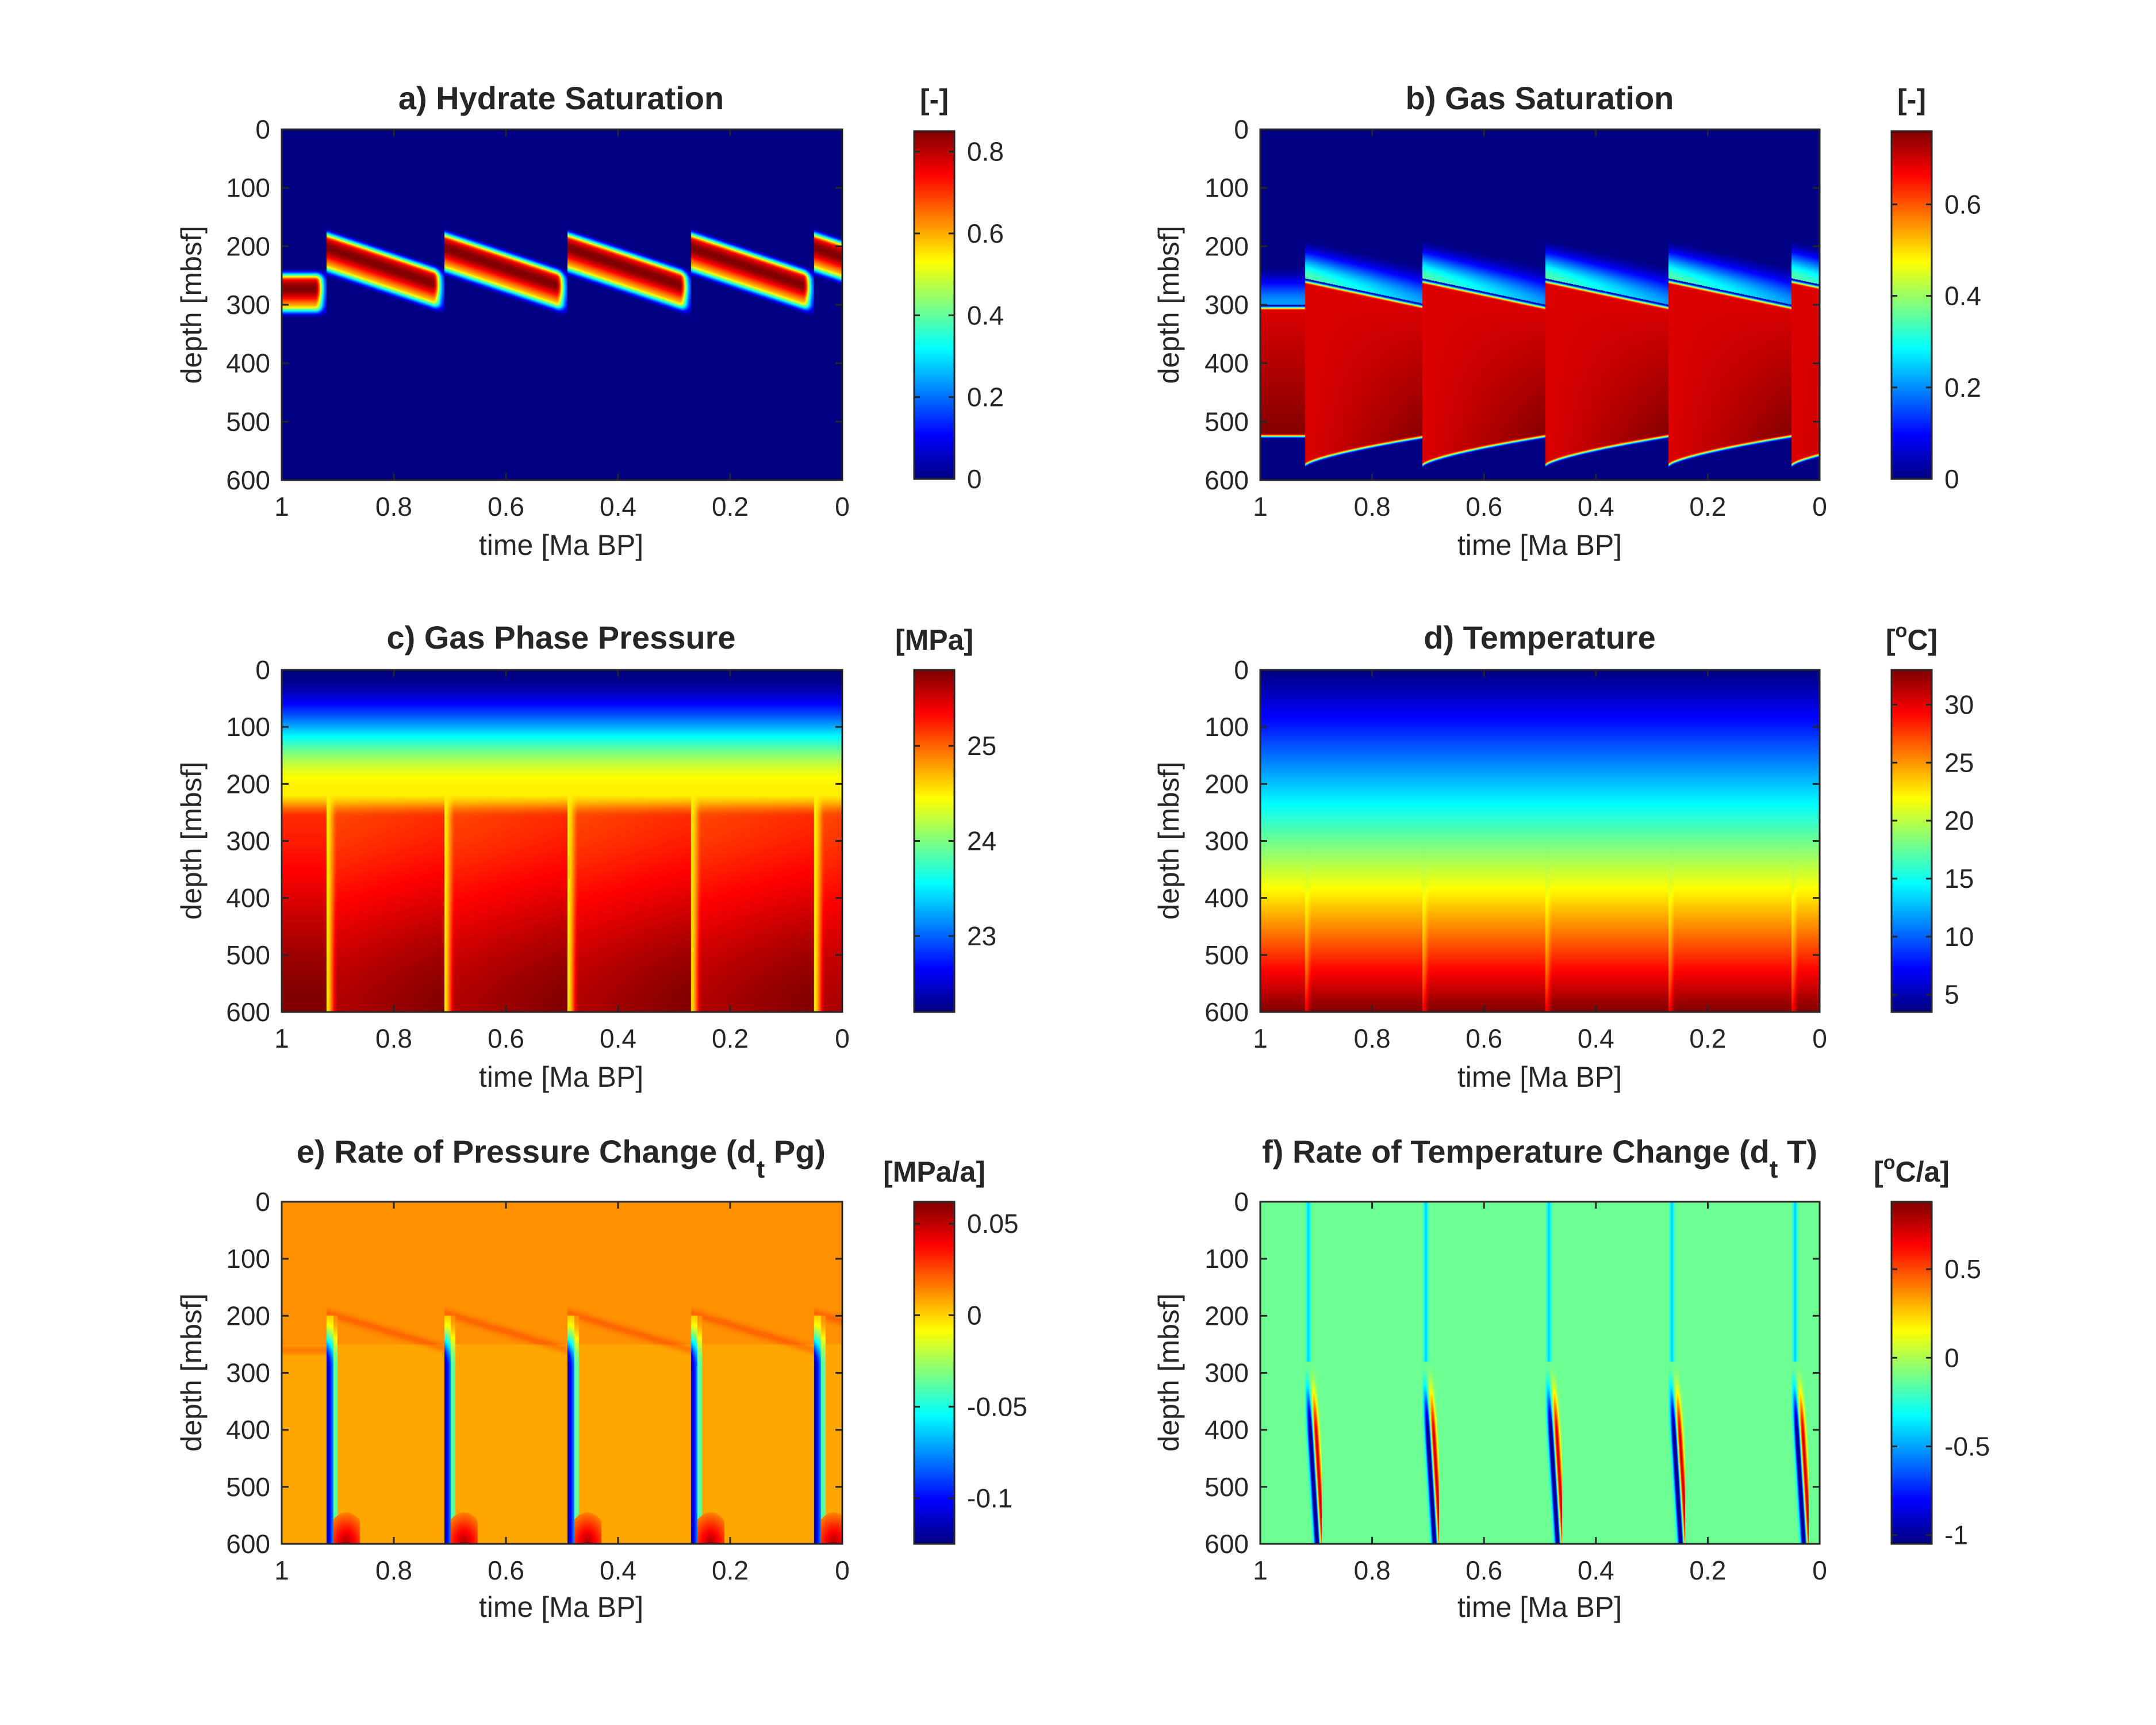  What do you see at coordinates (959, 315) in the screenshot?
I see `panel-a-colorbar-ticks: 0 0.2 0.4 0.6 0.8` at bounding box center [959, 315].